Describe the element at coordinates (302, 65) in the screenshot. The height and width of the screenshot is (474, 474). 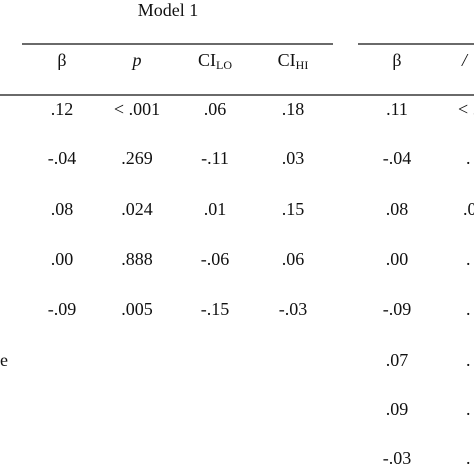
I see `header-subscript: HI` at that location.